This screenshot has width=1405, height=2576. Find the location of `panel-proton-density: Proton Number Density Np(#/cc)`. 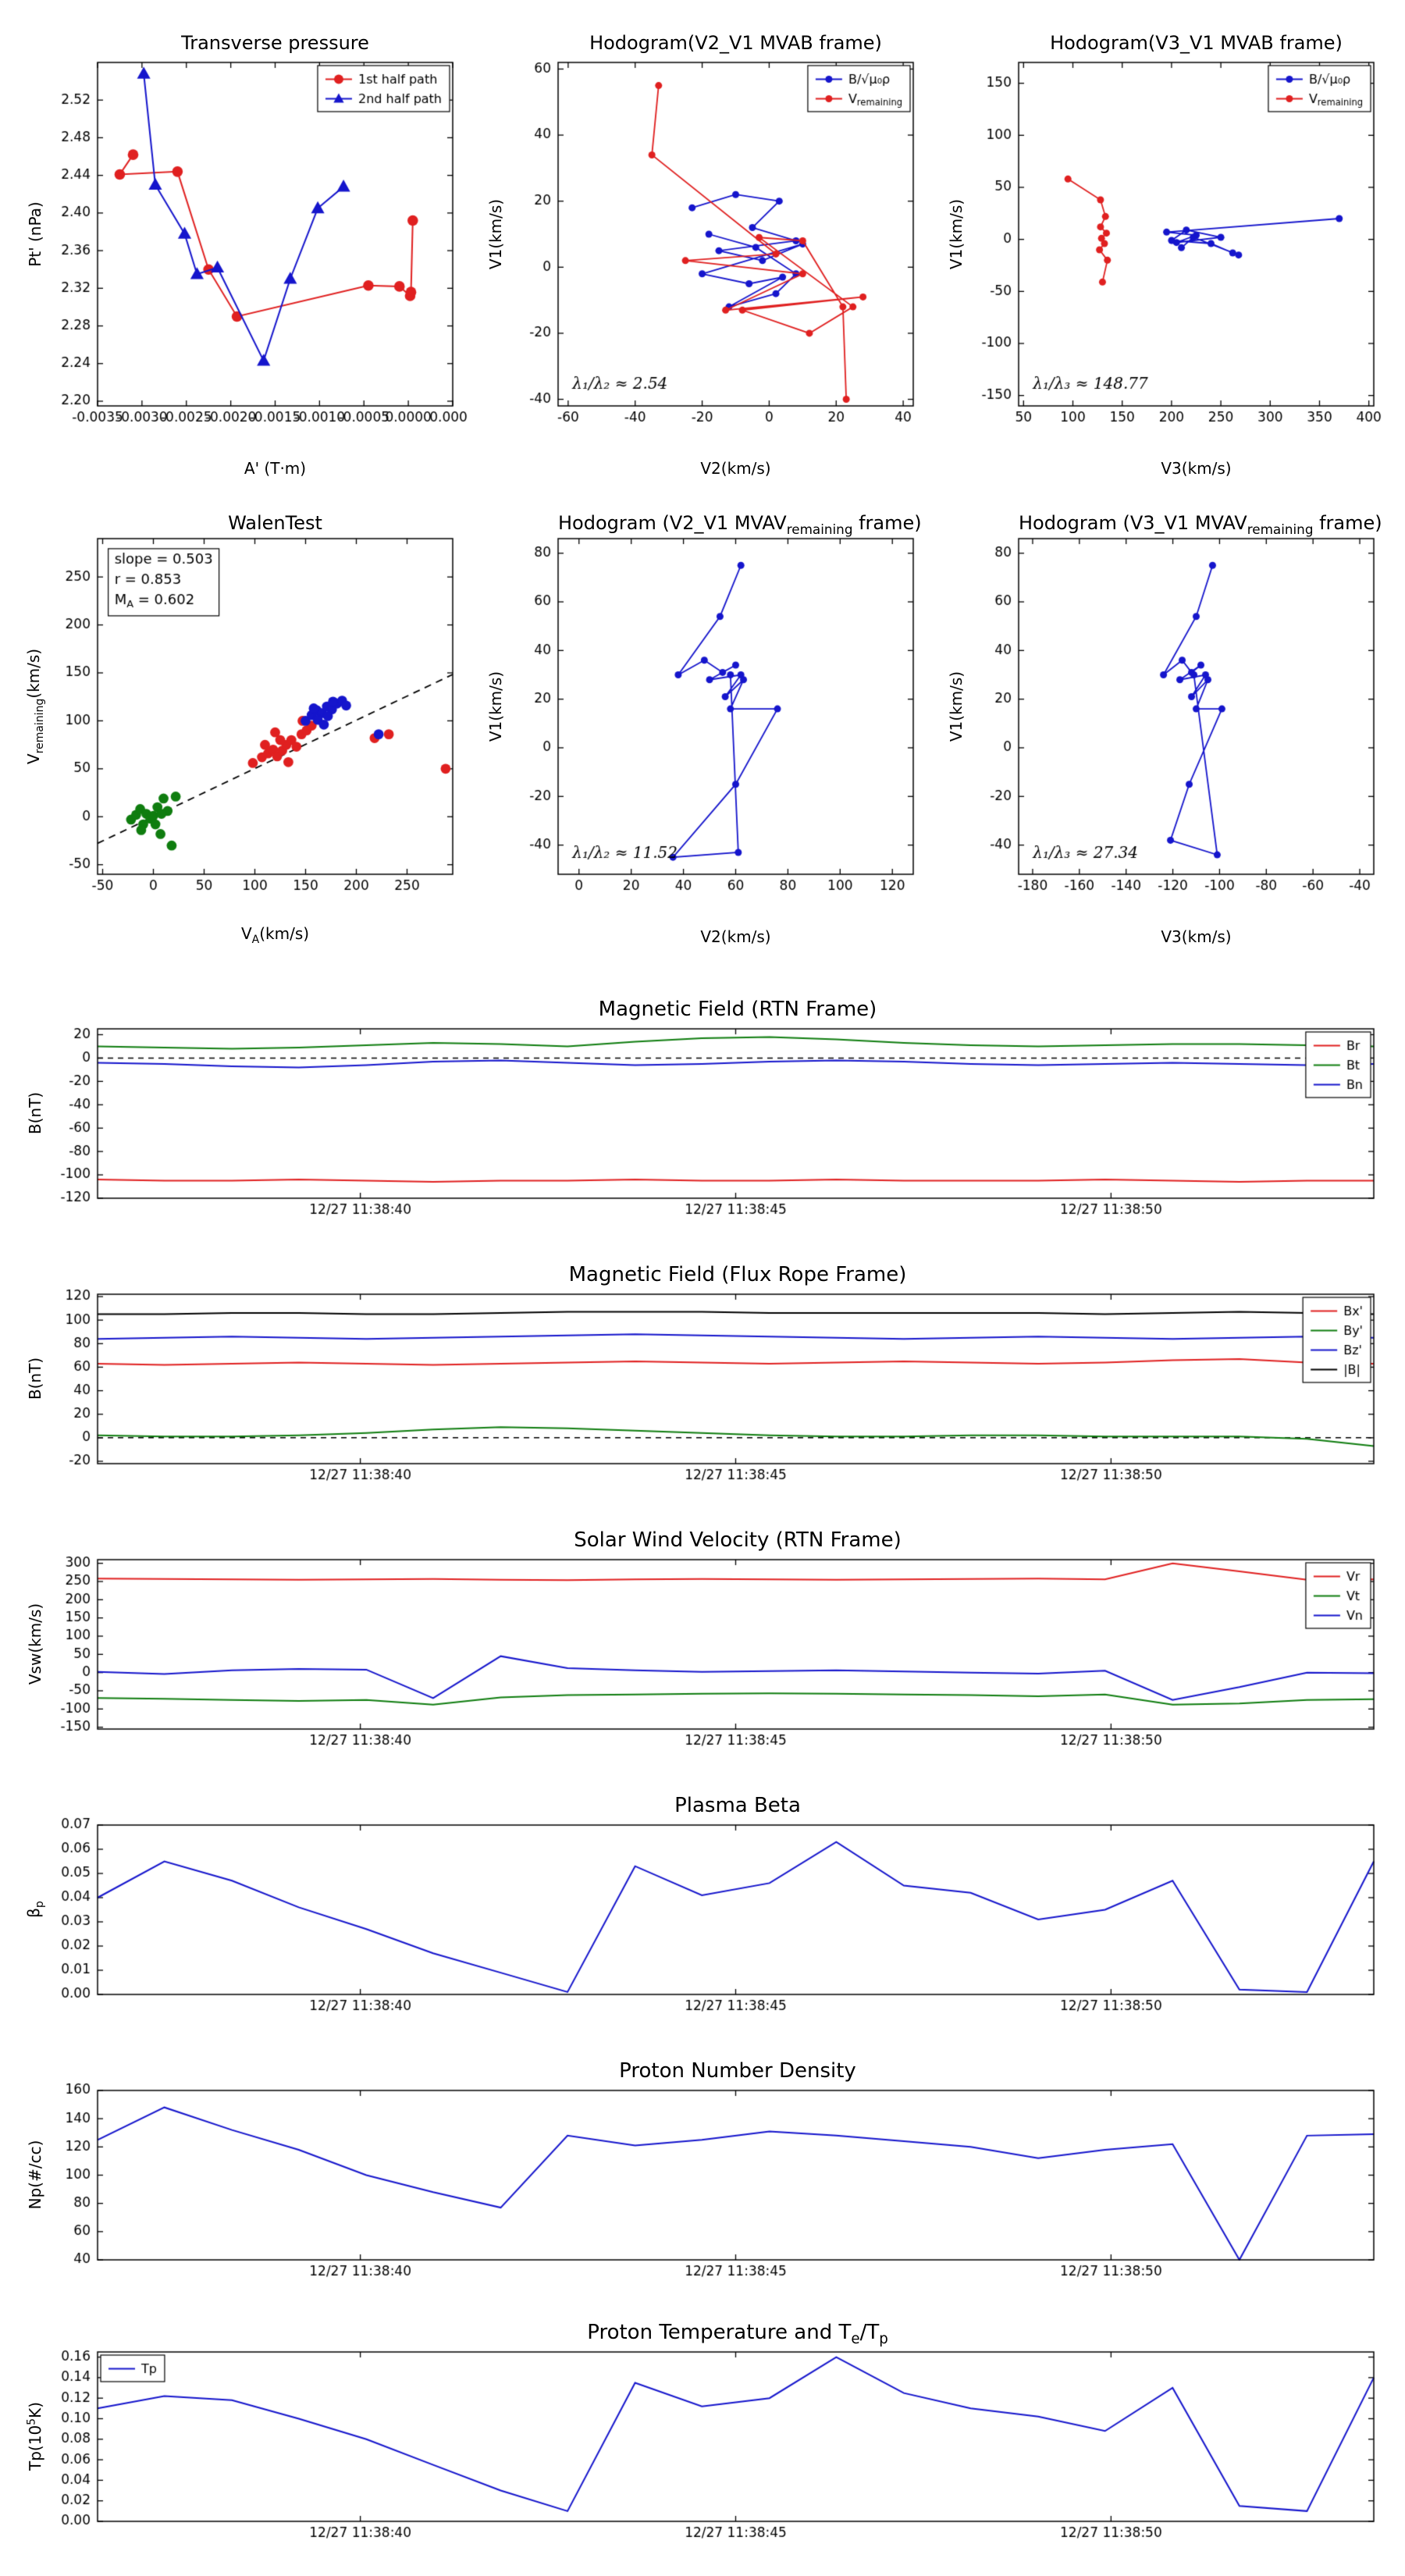

panel-proton-density: Proton Number Density Np(#/cc) is located at coordinates (703, 2178).